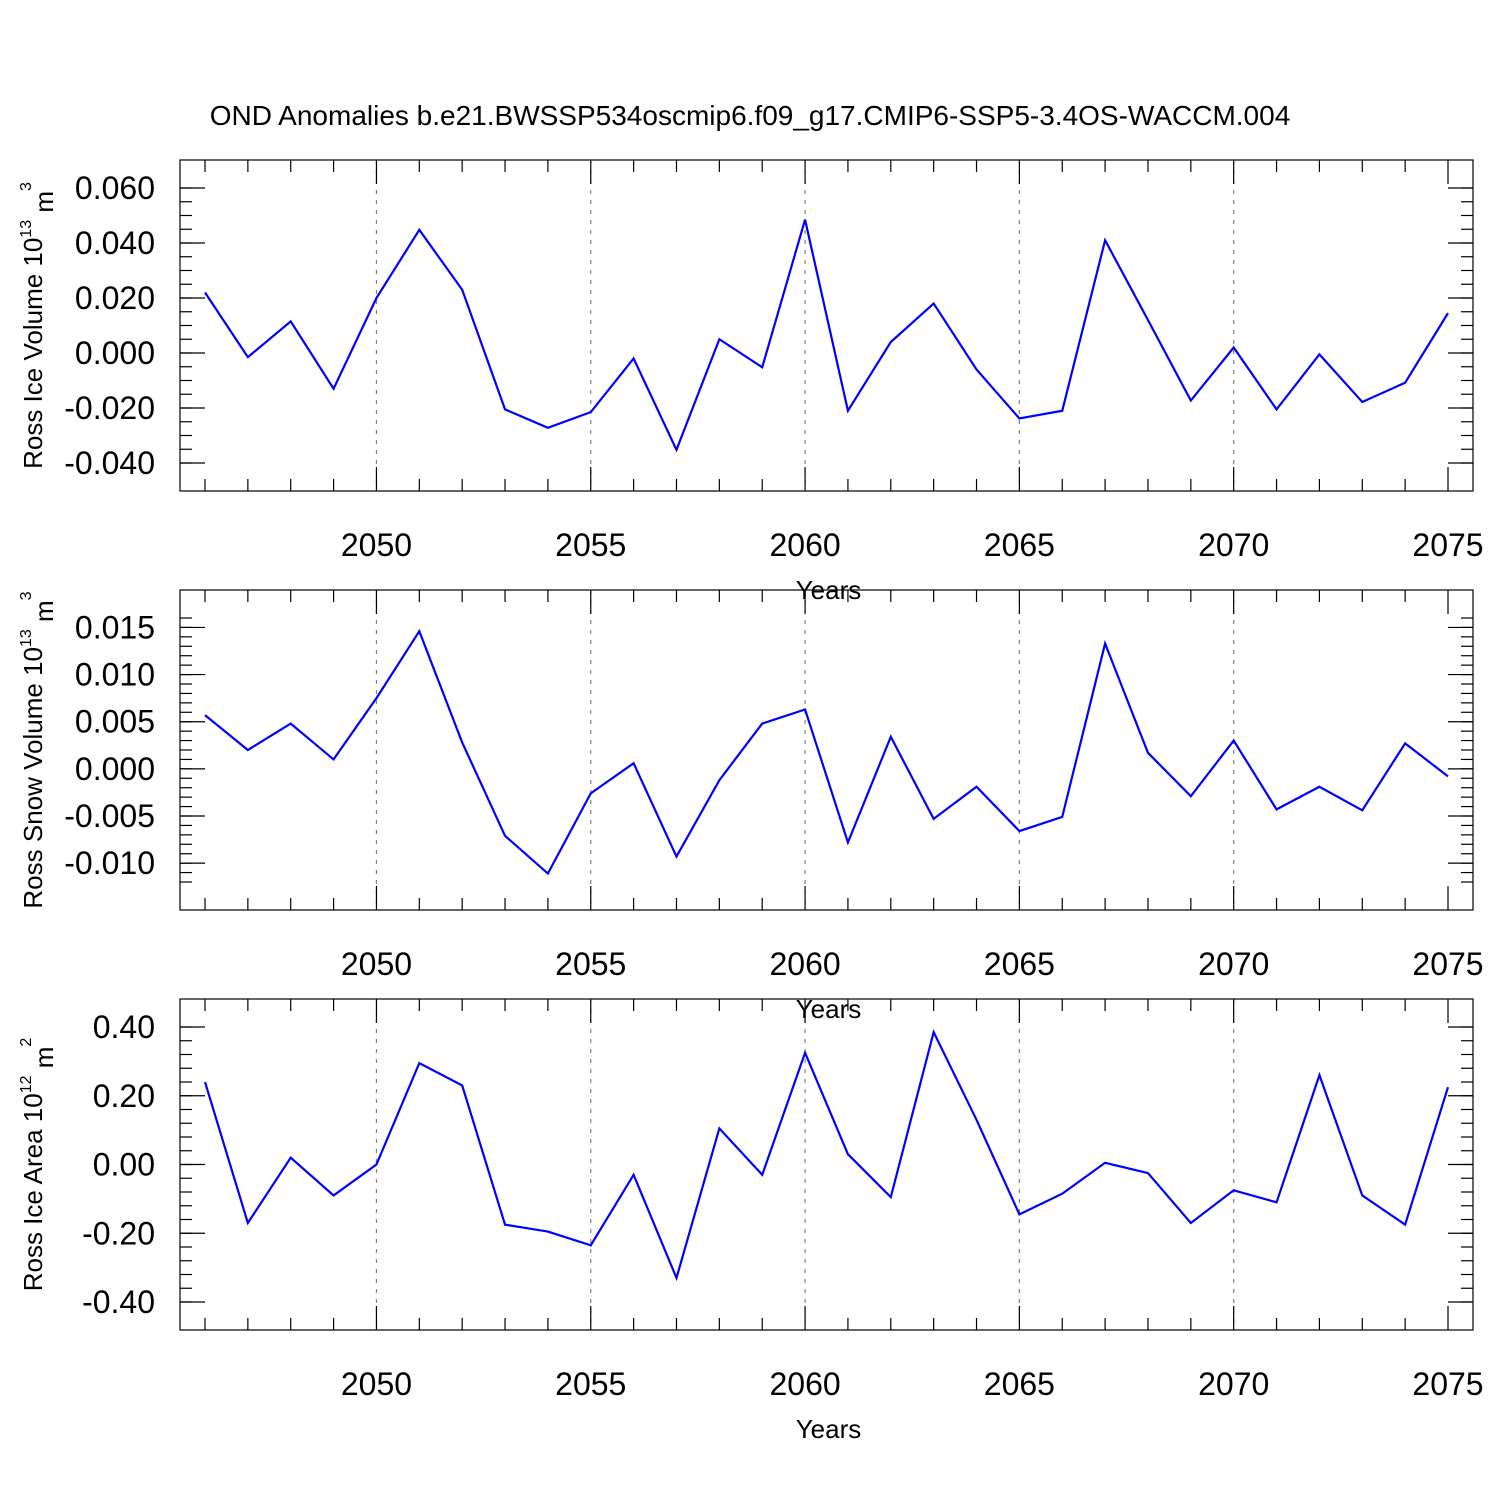 This screenshot has width=1500, height=1500. Describe the element at coordinates (33, 1192) in the screenshot. I see `y-axis-text: Ross Ice Area 10` at that location.